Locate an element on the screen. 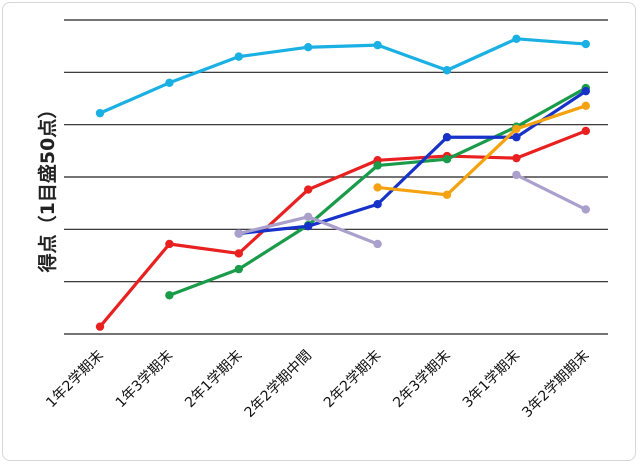 The image size is (640, 465). x-tick-label: 1年2学期末 is located at coordinates (75, 380).